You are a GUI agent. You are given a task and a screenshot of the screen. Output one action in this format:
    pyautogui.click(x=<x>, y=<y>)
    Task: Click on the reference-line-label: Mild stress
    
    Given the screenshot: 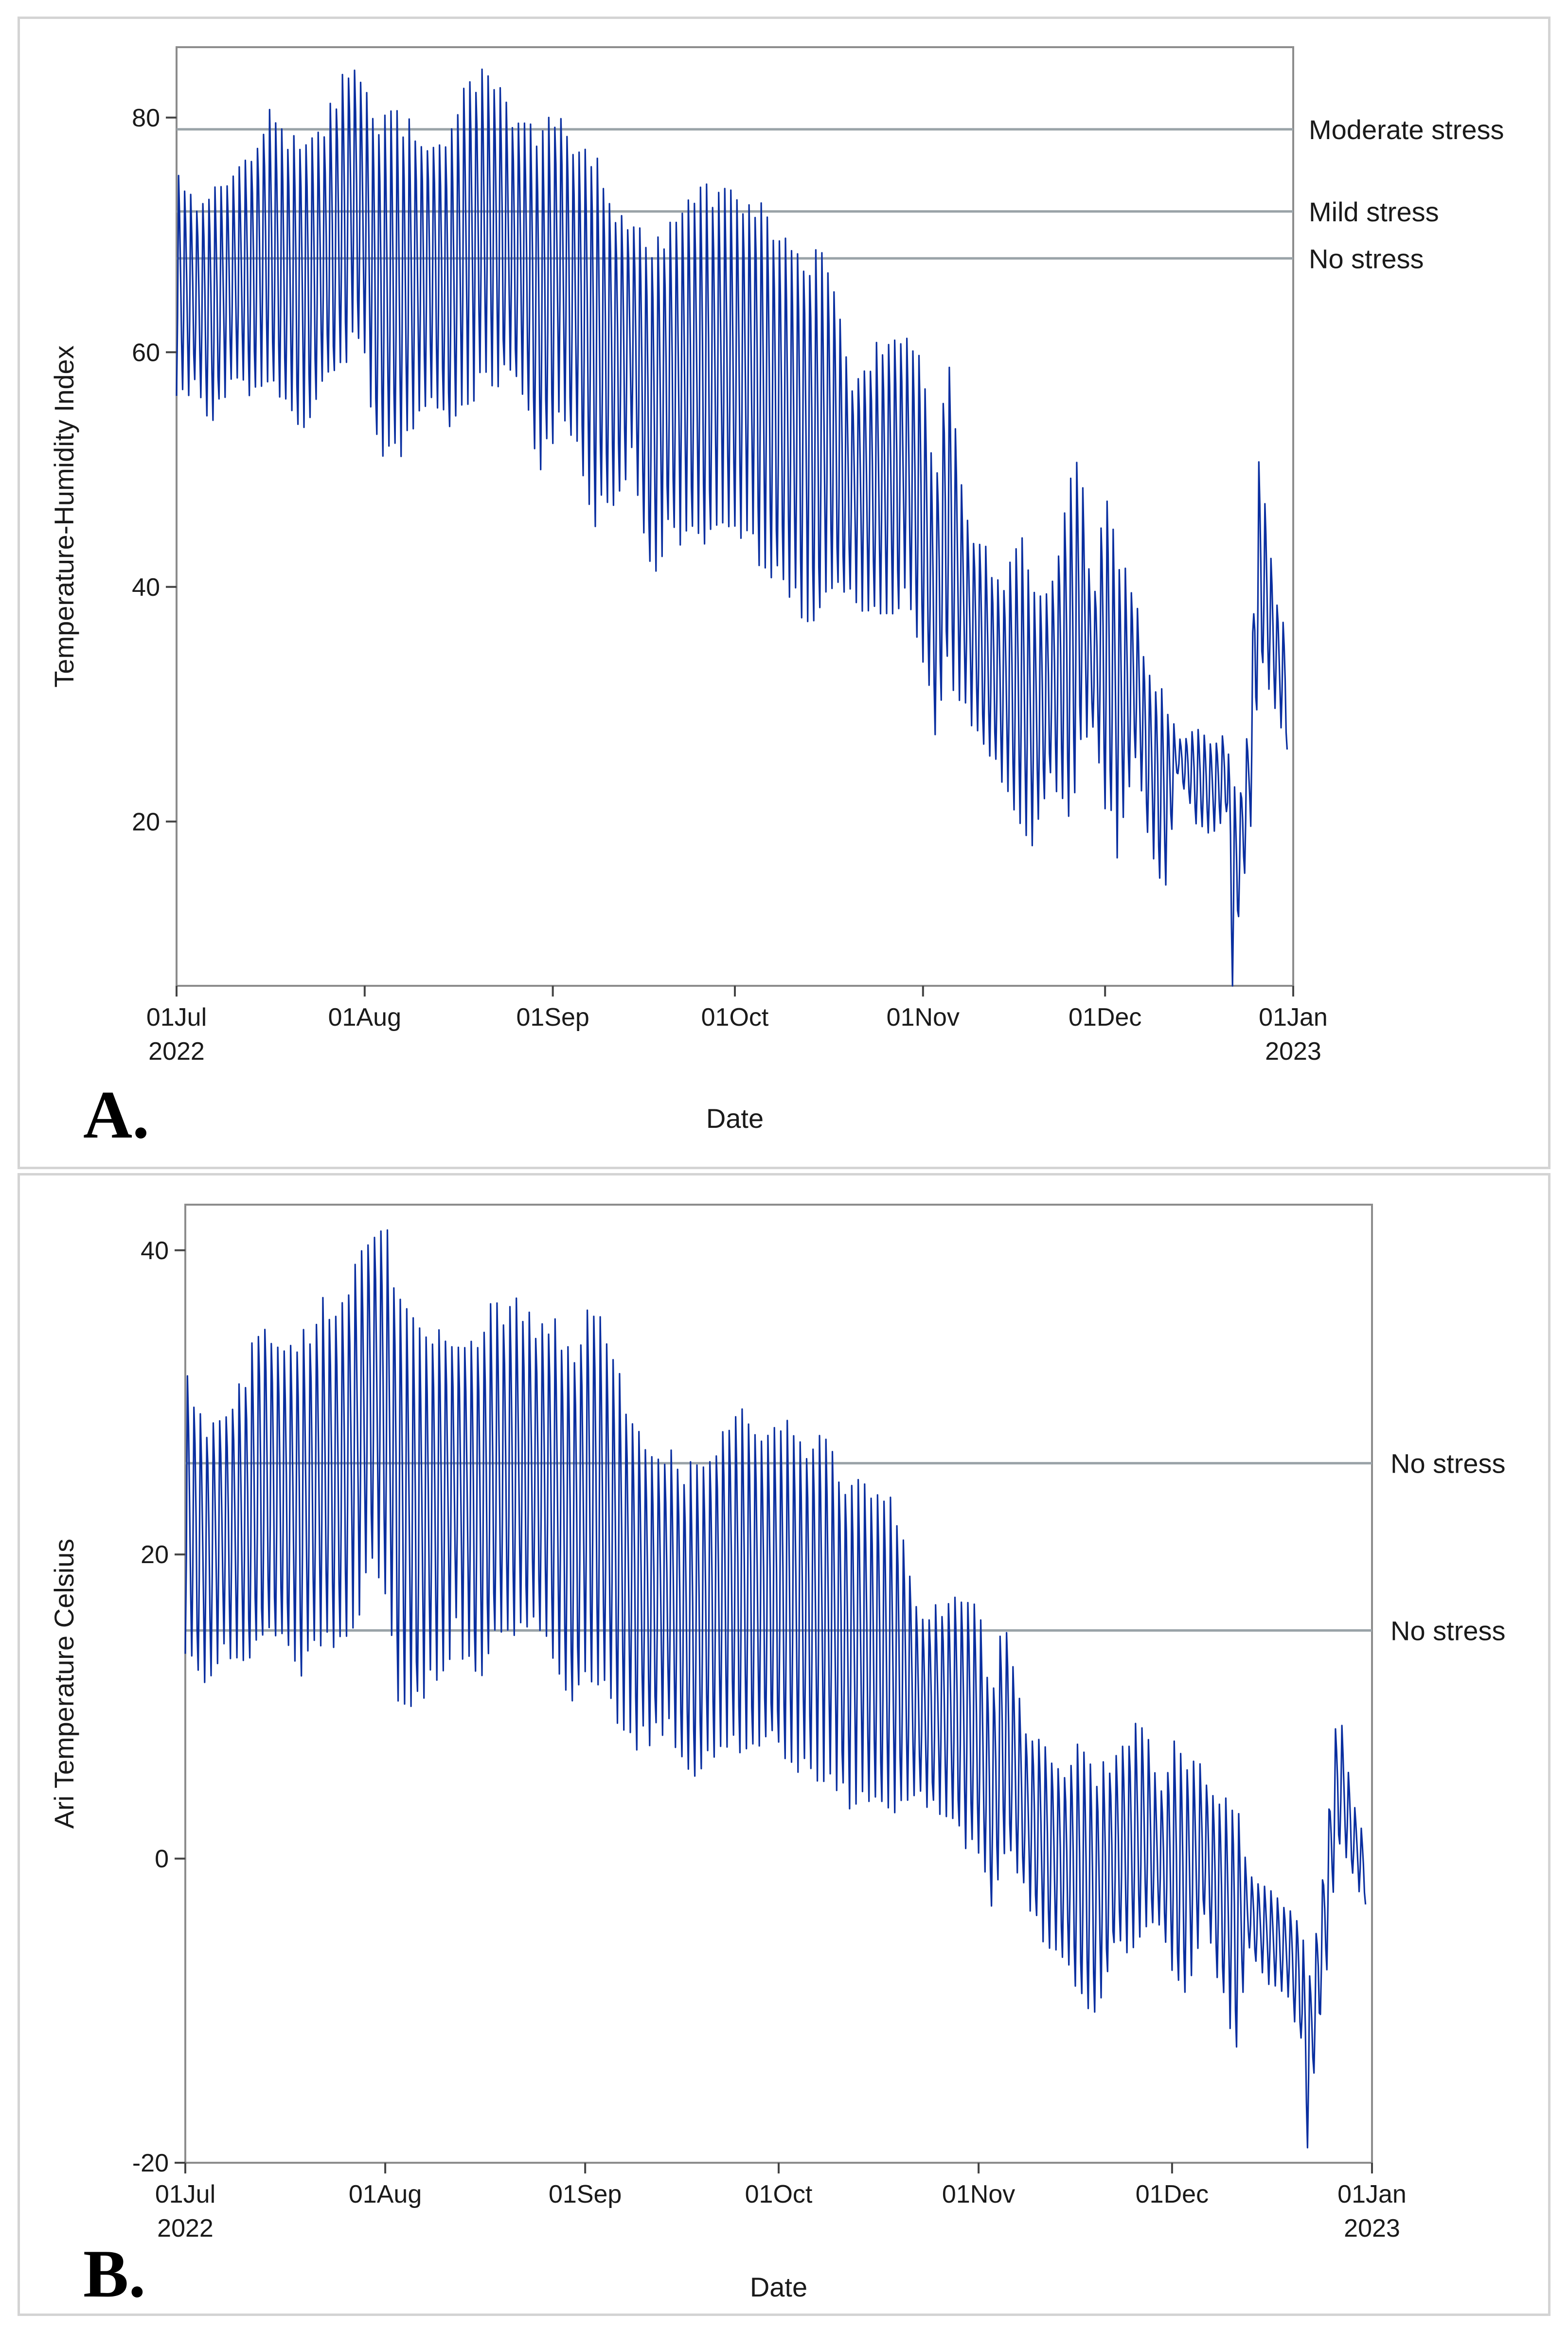 What is the action you would take?
    pyautogui.click(x=1374, y=211)
    